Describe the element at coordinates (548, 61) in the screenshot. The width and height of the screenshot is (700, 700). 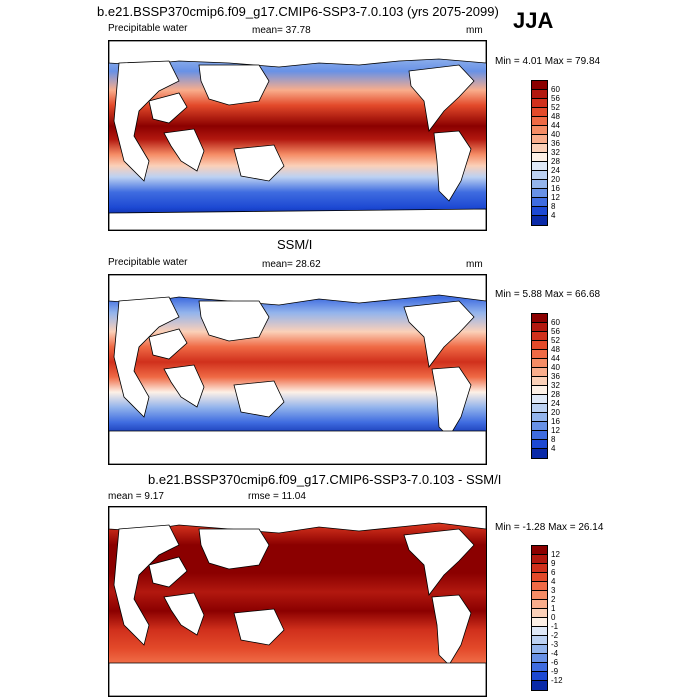
I see `panel-1-minmax: Min = 4.01 Max = 79.84` at that location.